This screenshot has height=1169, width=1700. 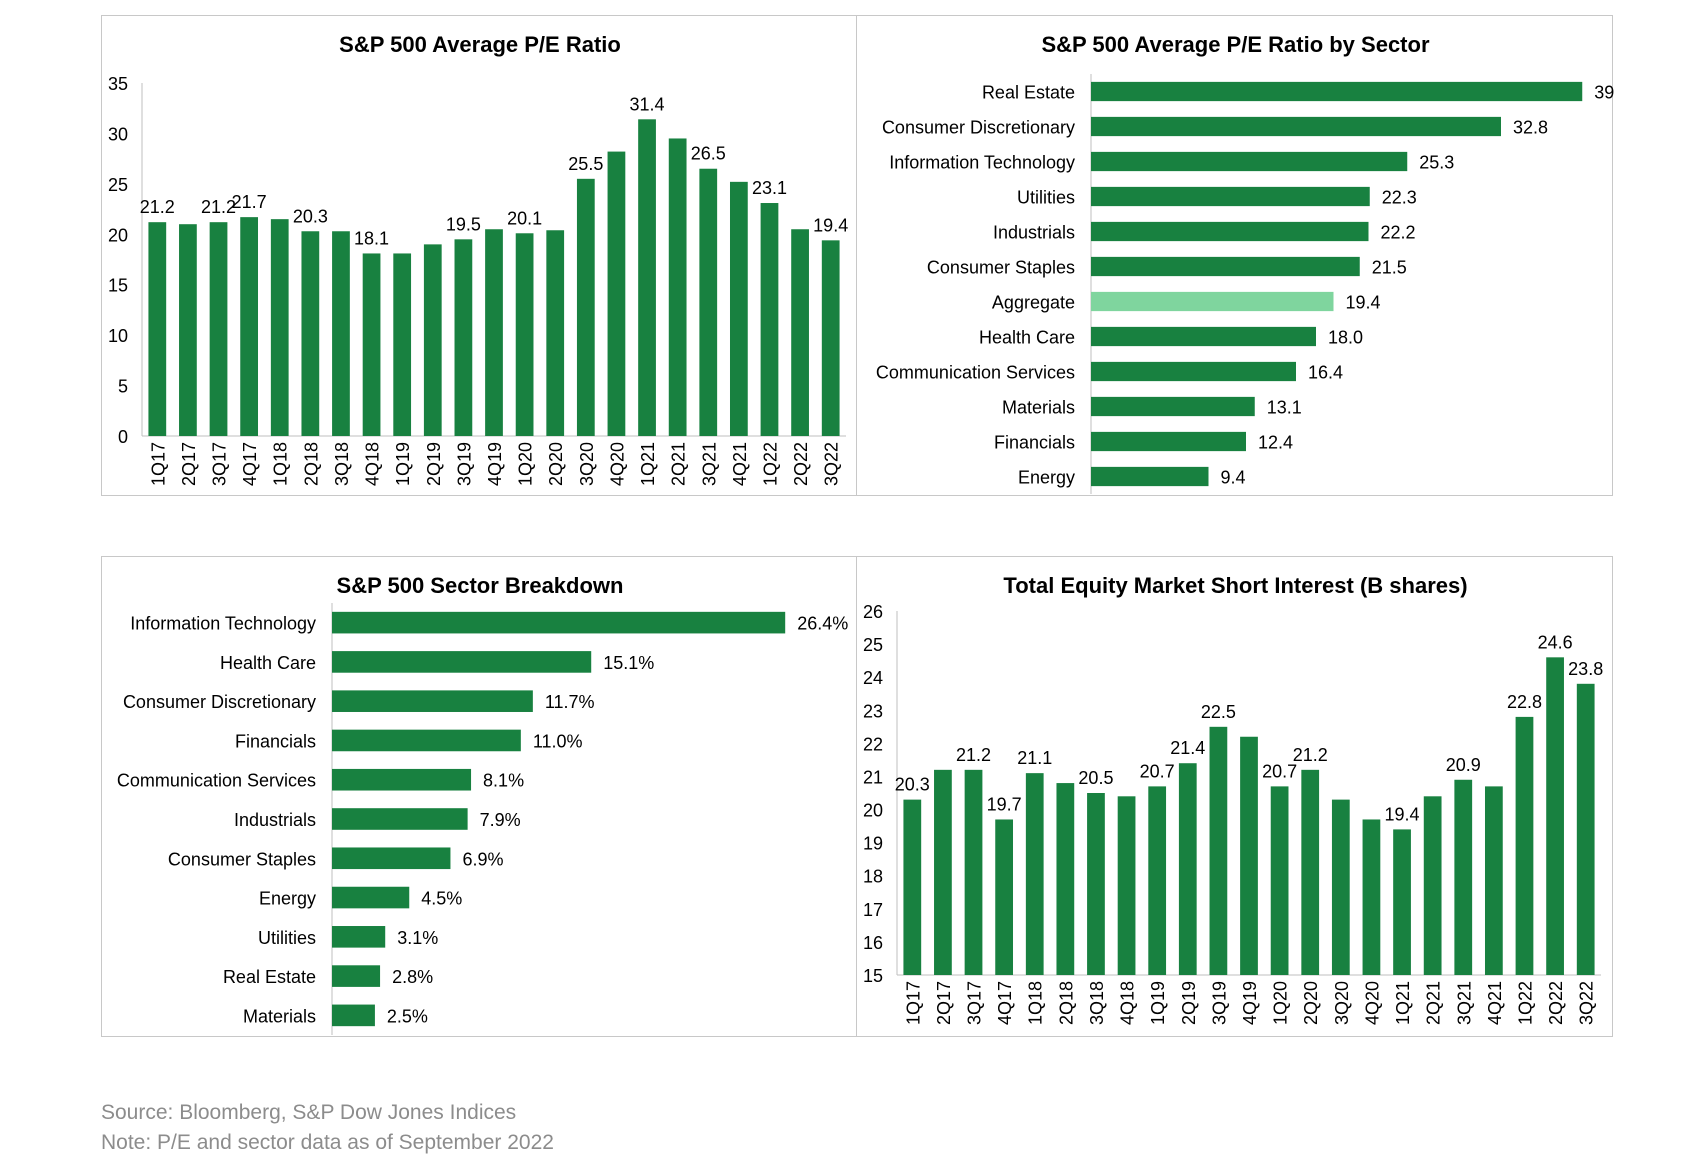 What do you see at coordinates (1556, 1003) in the screenshot?
I see `x-tick-label: 2Q22` at bounding box center [1556, 1003].